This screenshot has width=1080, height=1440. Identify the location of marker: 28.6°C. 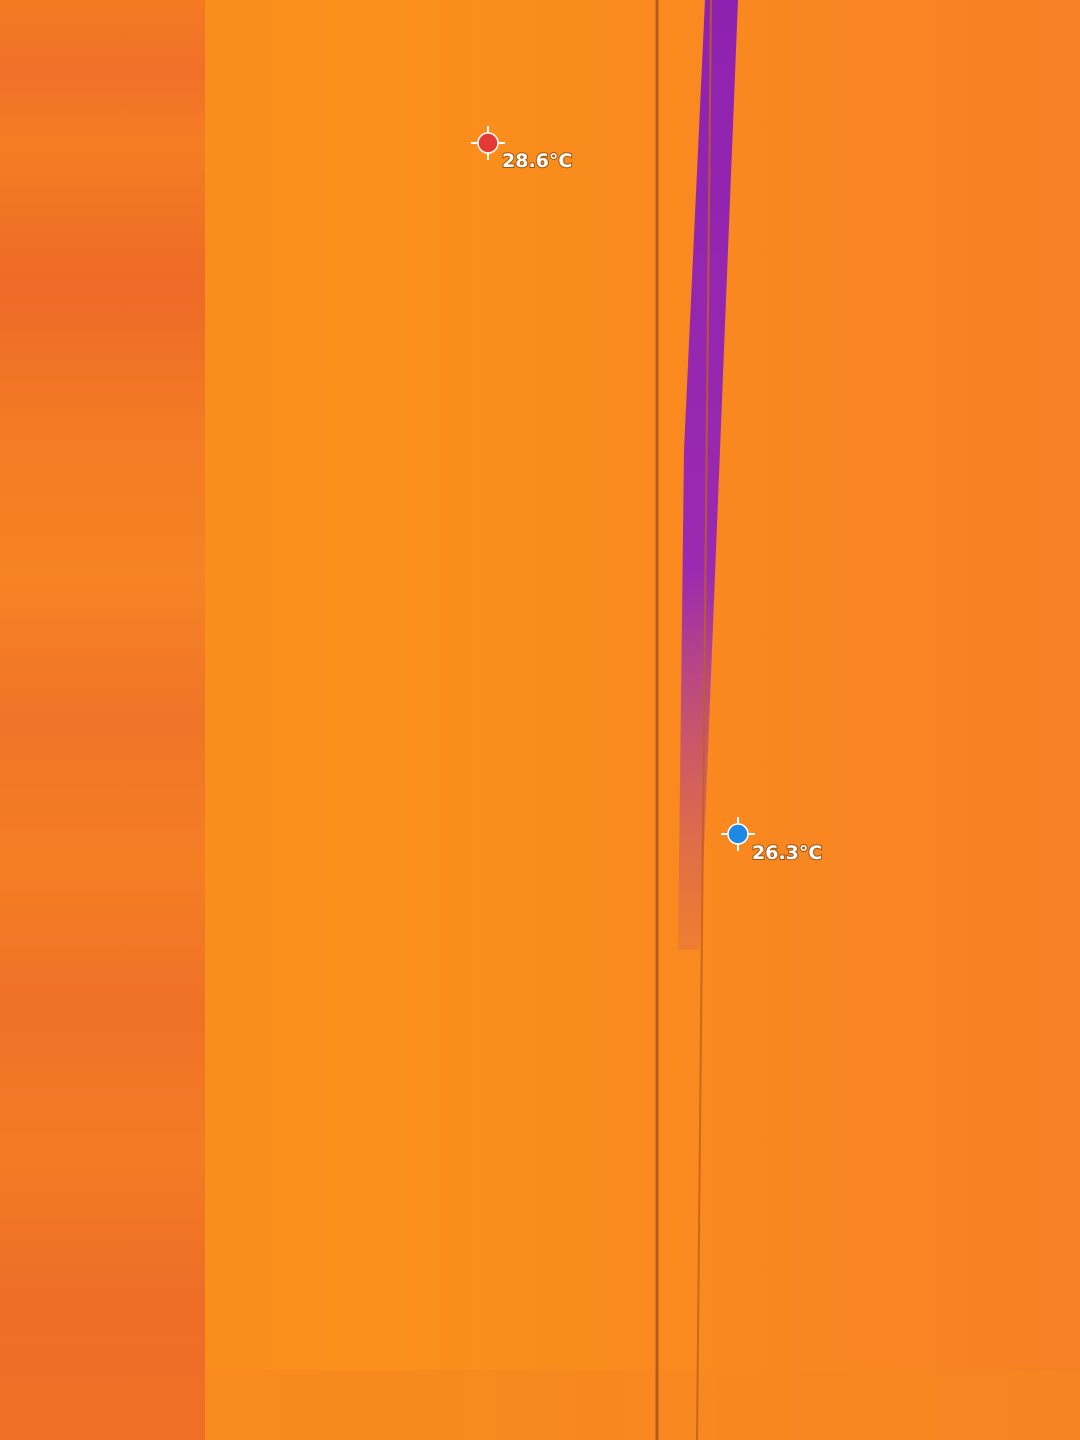
(522, 149).